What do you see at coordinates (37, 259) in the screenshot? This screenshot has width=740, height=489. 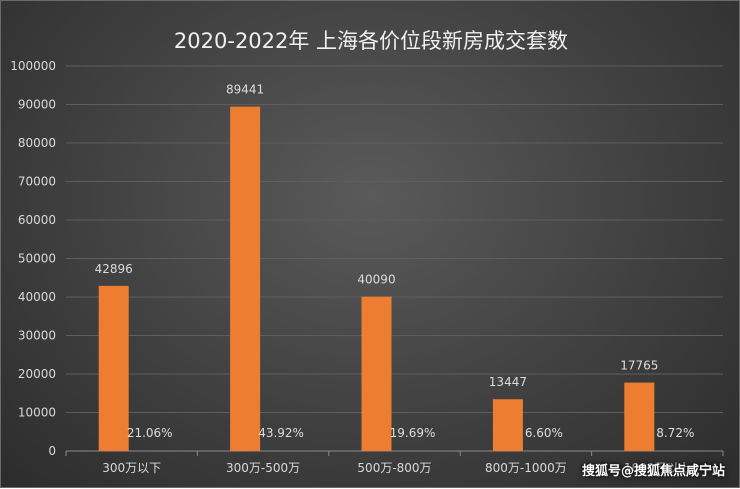 I see `y-tick-label: 50000` at bounding box center [37, 259].